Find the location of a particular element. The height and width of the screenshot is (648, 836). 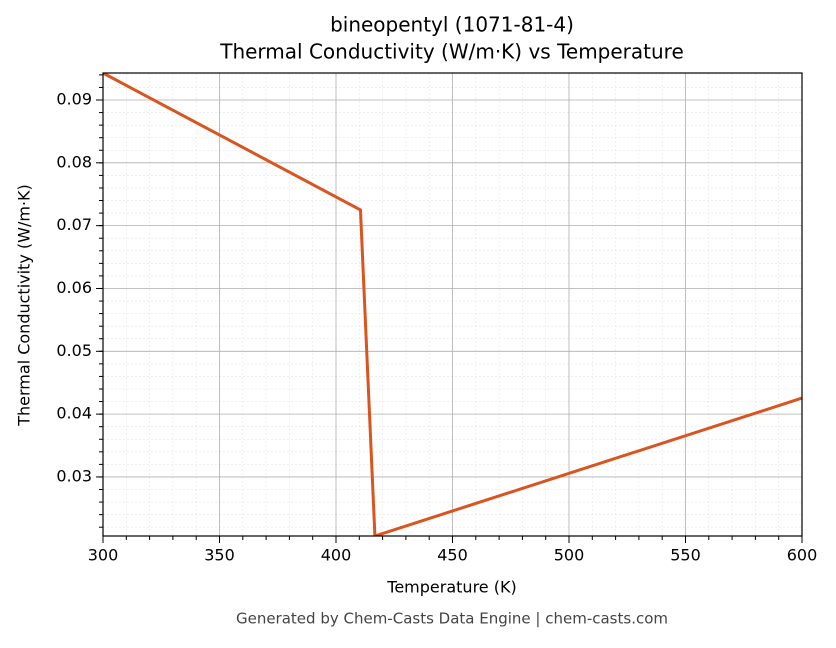

y-tick-label: 0.04 is located at coordinates (74, 413).